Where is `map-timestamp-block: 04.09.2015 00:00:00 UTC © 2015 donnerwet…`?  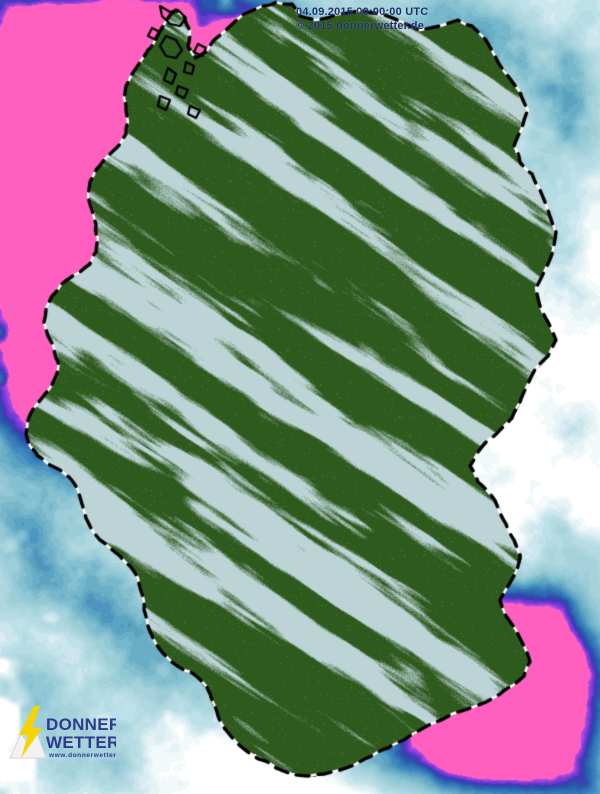
map-timestamp-block: 04.09.2015 00:00:00 UTC © 2015 donnerwet… is located at coordinates (362, 19).